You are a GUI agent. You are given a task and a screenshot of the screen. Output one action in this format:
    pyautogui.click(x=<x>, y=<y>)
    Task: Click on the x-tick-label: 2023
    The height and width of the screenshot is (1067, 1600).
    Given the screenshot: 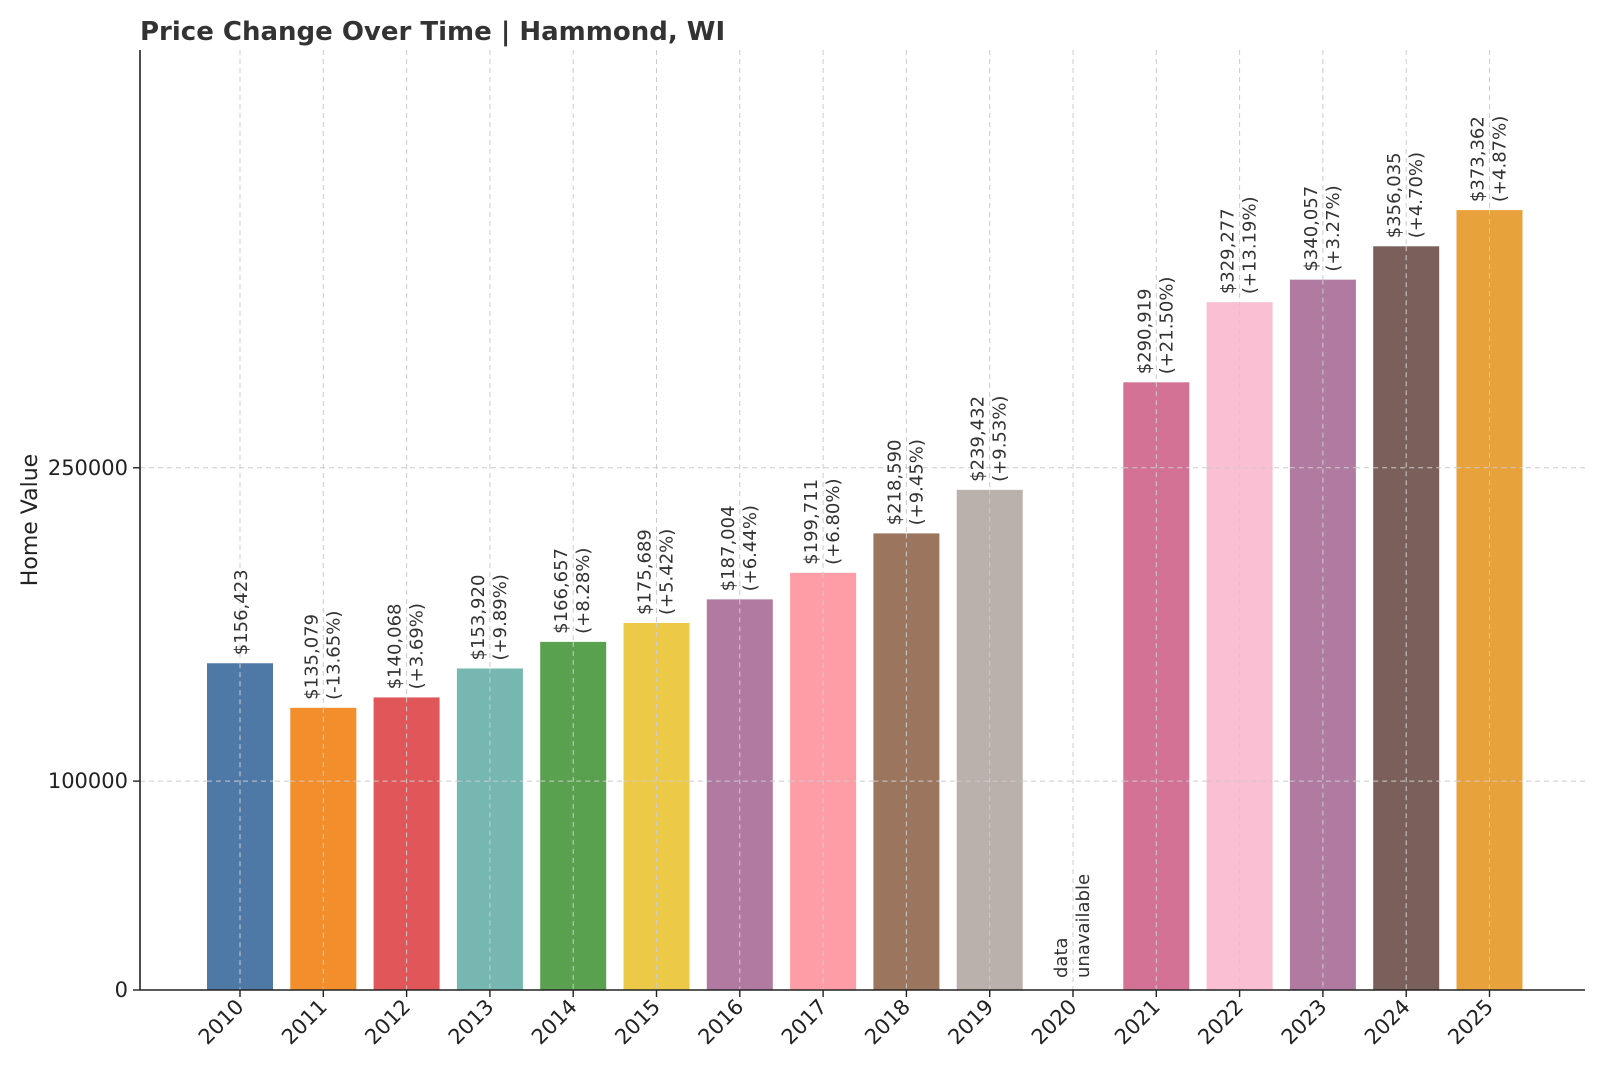 What is the action you would take?
    pyautogui.click(x=1304, y=1022)
    